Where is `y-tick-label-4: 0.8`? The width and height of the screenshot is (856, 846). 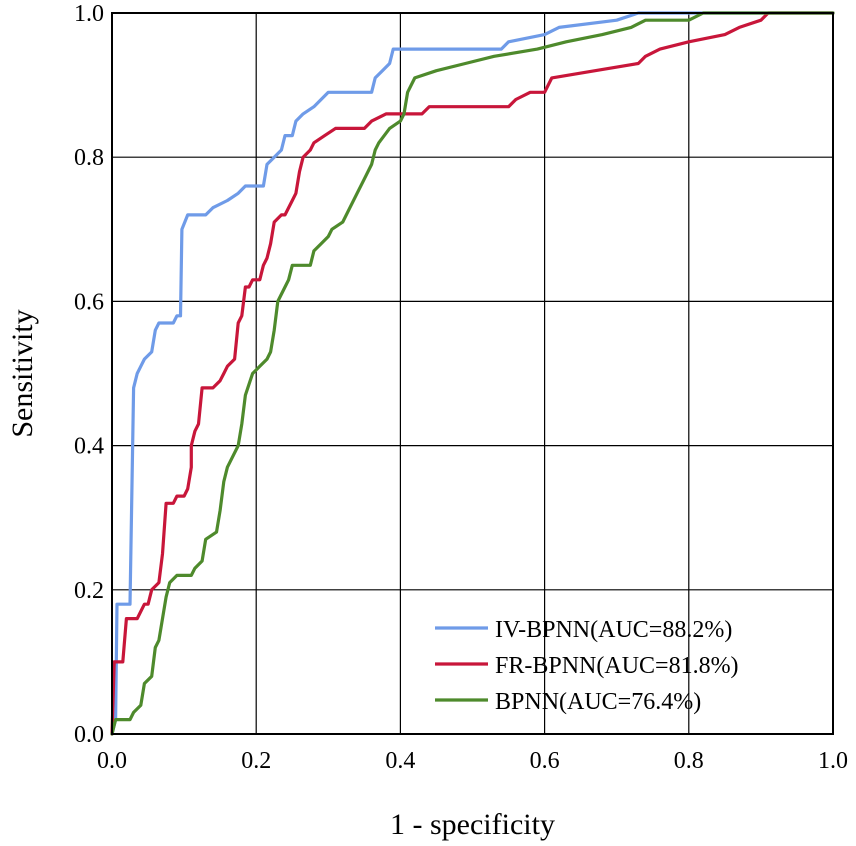 y-tick-label-4: 0.8 is located at coordinates (89, 158).